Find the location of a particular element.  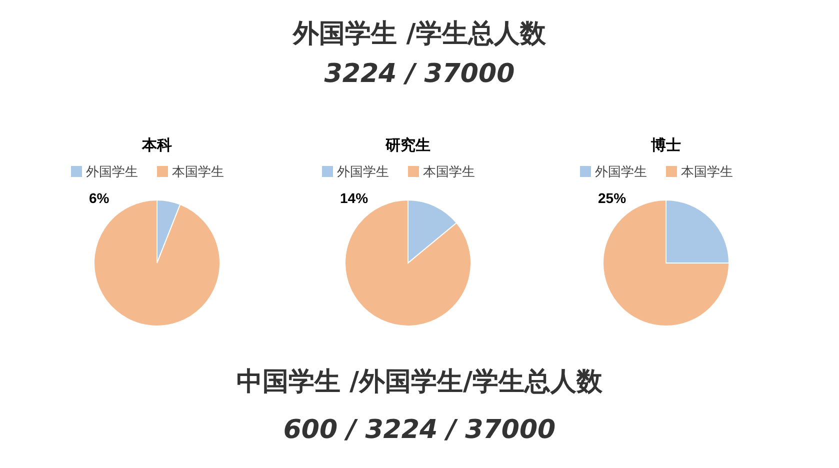

text: 外国学生 /学生总人数 is located at coordinates (419, 34).